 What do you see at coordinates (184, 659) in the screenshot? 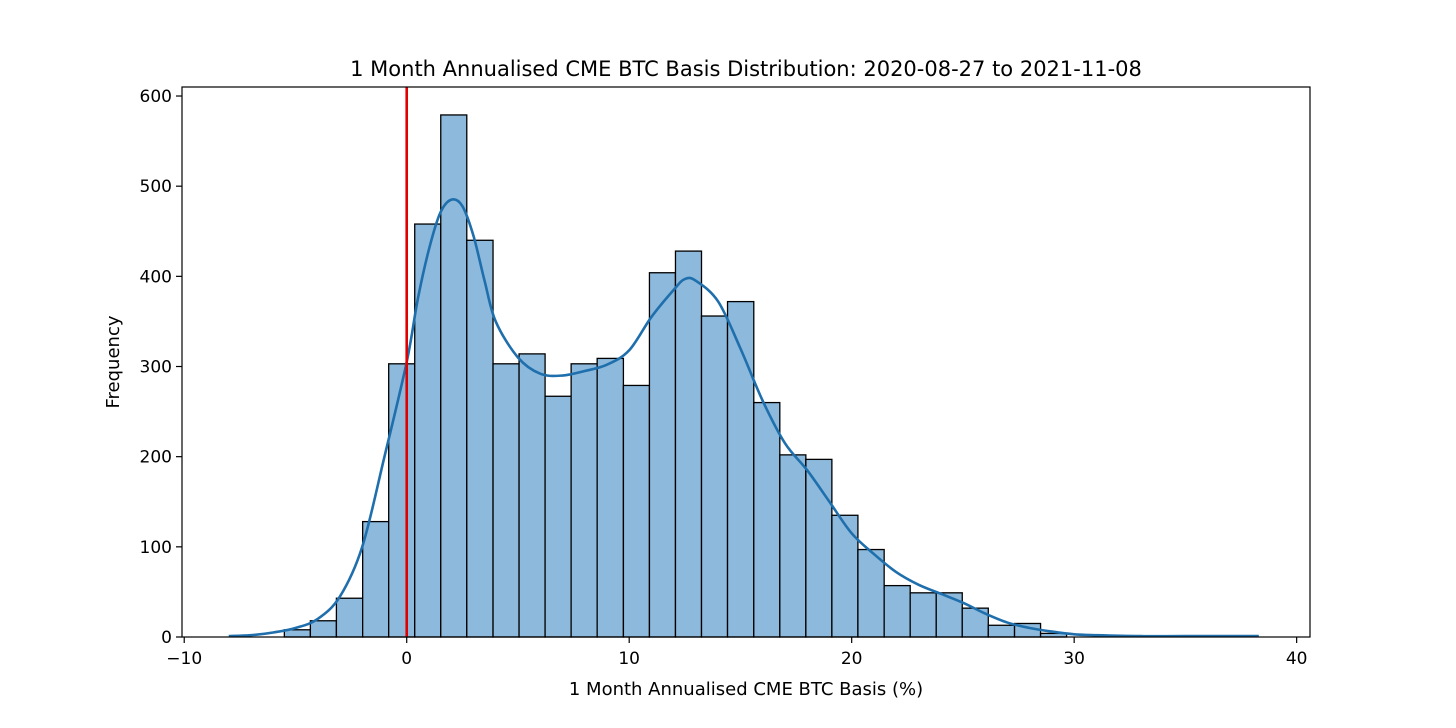
I see `x-tick-label: −10` at bounding box center [184, 659].